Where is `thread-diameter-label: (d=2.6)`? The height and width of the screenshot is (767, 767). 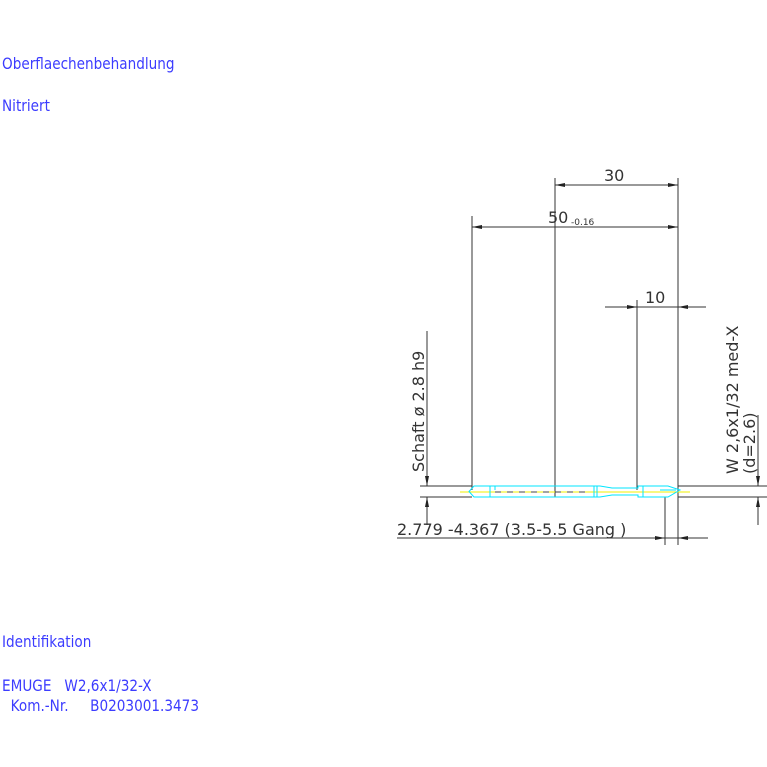 thread-diameter-label: (d=2.6) is located at coordinates (749, 444).